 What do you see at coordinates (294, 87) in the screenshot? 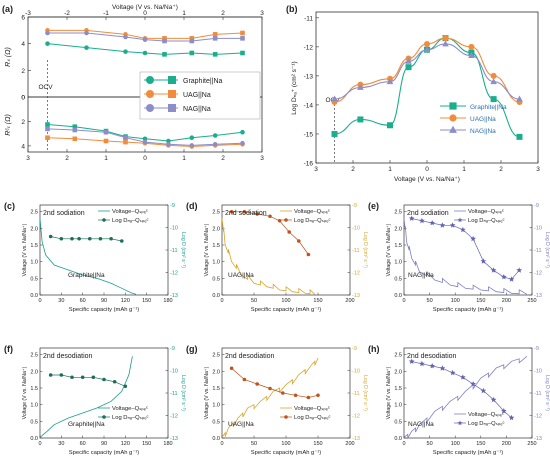
I see `panel-b-ylabel: Log Dₙₐ⁺ (cm² s⁻¹)` at bounding box center [294, 87].